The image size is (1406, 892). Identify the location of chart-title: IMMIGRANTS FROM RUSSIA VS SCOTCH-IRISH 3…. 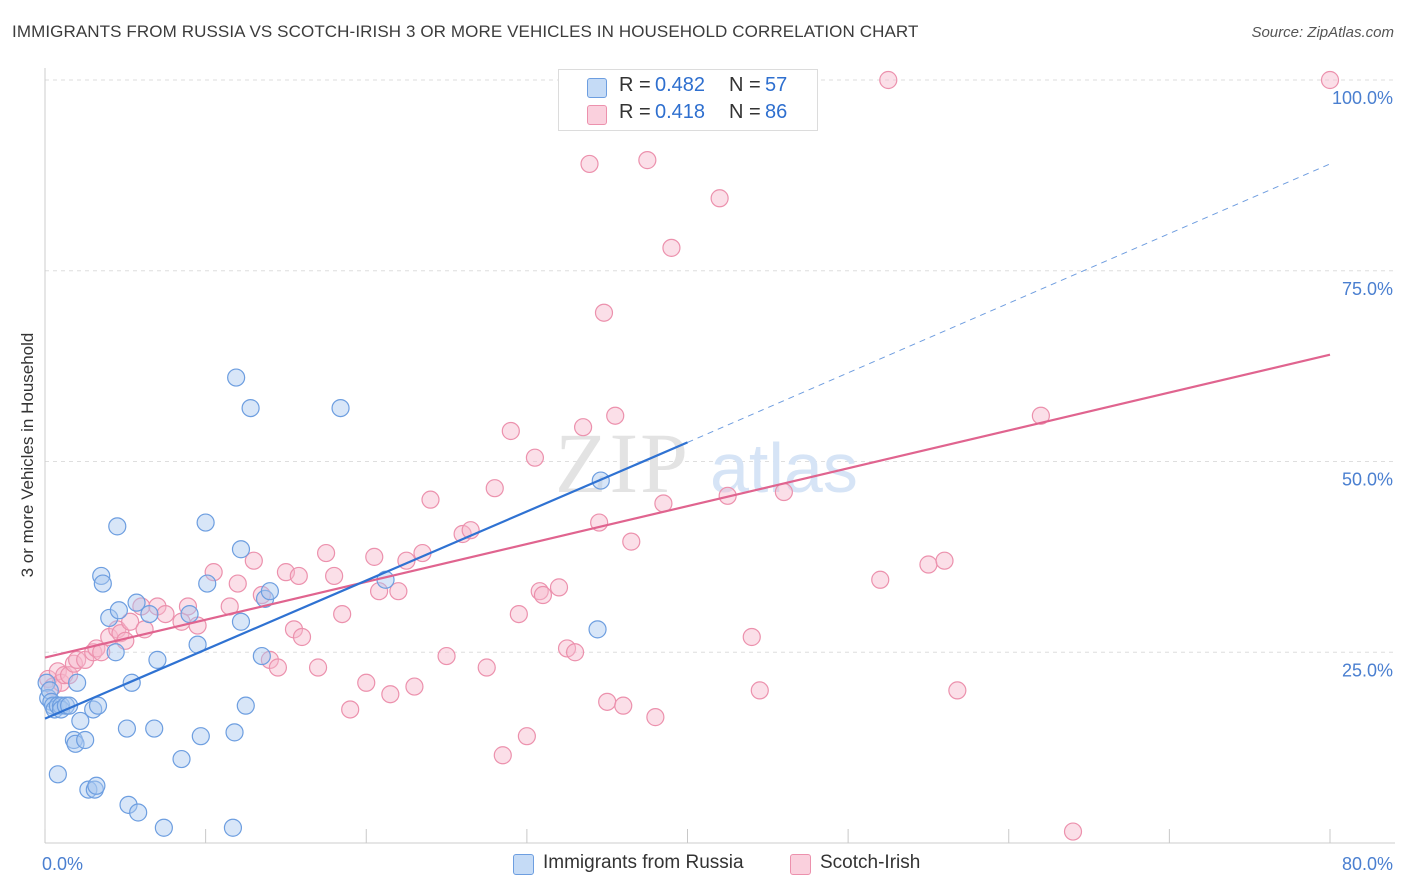
(465, 31).